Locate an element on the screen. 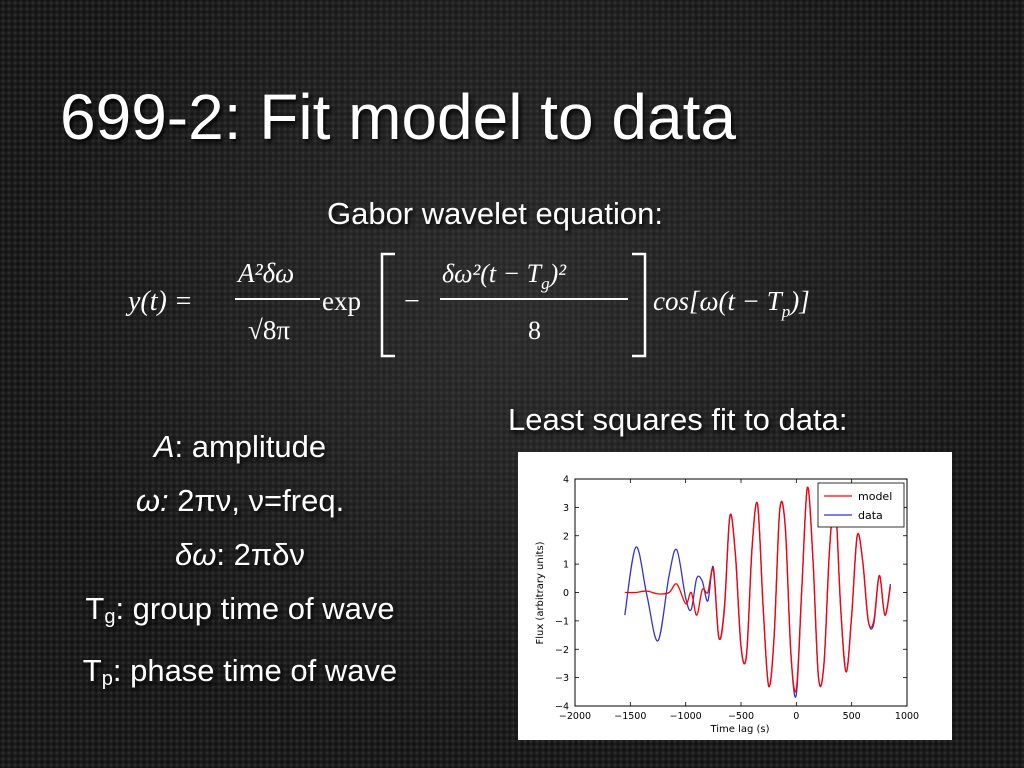 The image size is (1024, 768). eq-lhs: y(t) = is located at coordinates (159, 301).